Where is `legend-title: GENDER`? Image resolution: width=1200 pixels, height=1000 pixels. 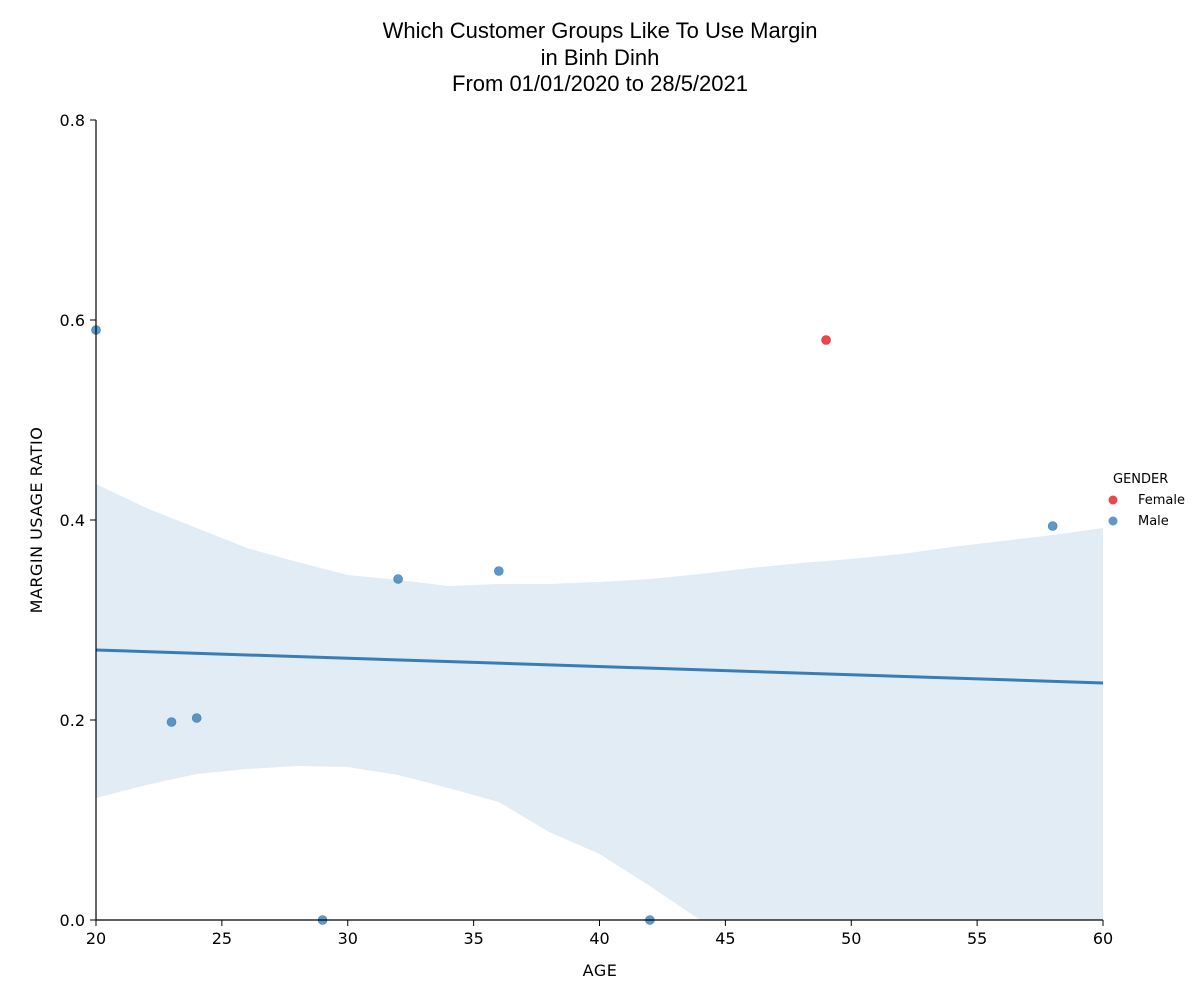 legend-title: GENDER is located at coordinates (1140, 479).